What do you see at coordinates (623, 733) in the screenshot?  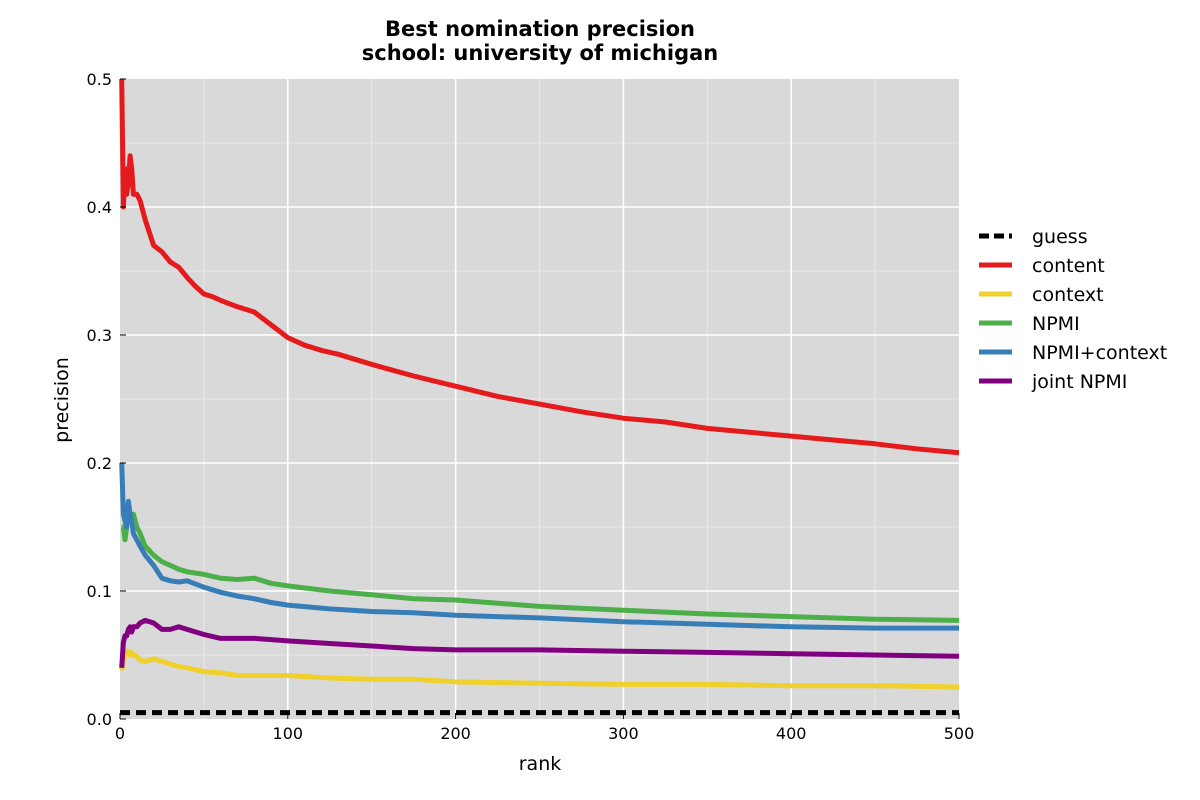 I see `x-tick-label: 300` at bounding box center [623, 733].